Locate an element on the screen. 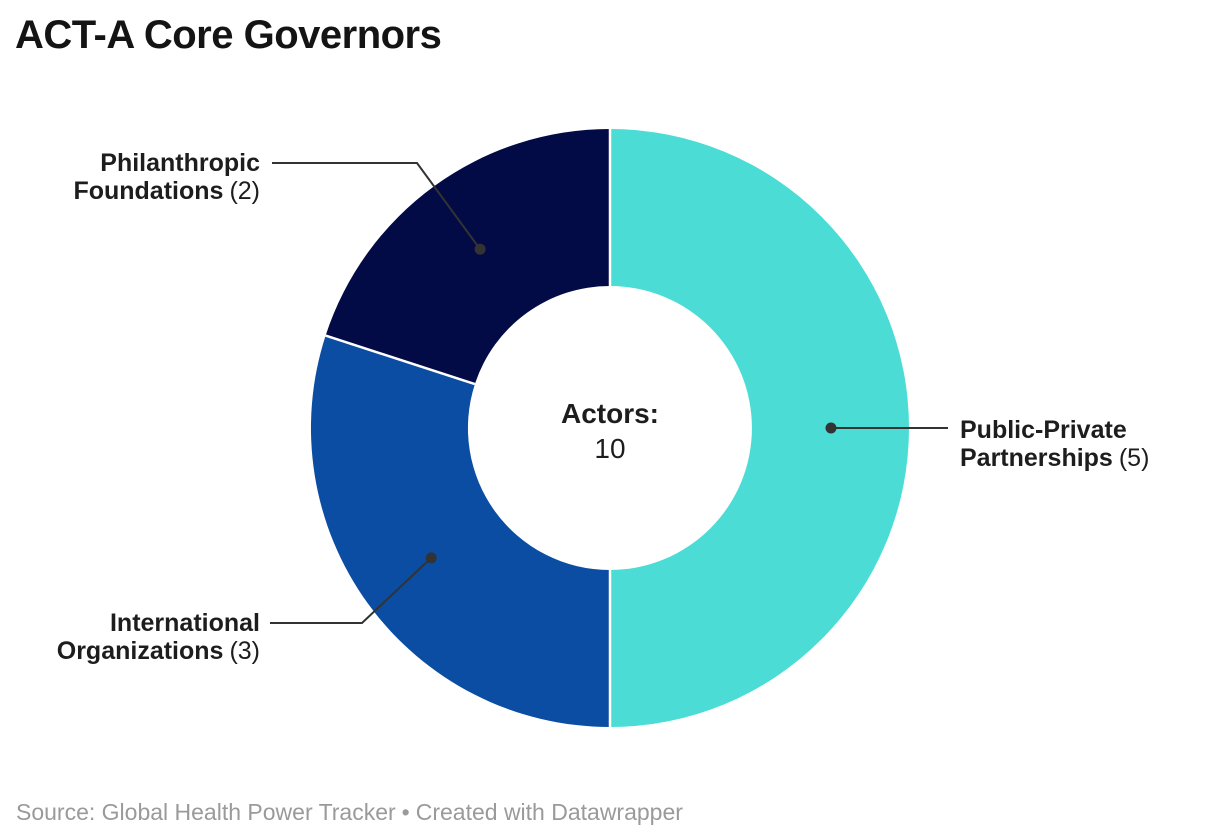 Image resolution: width=1220 pixels, height=836 pixels. slice-label-public-private-partnerships: Public-Private Partnerships (5) is located at coordinates (1054, 444).